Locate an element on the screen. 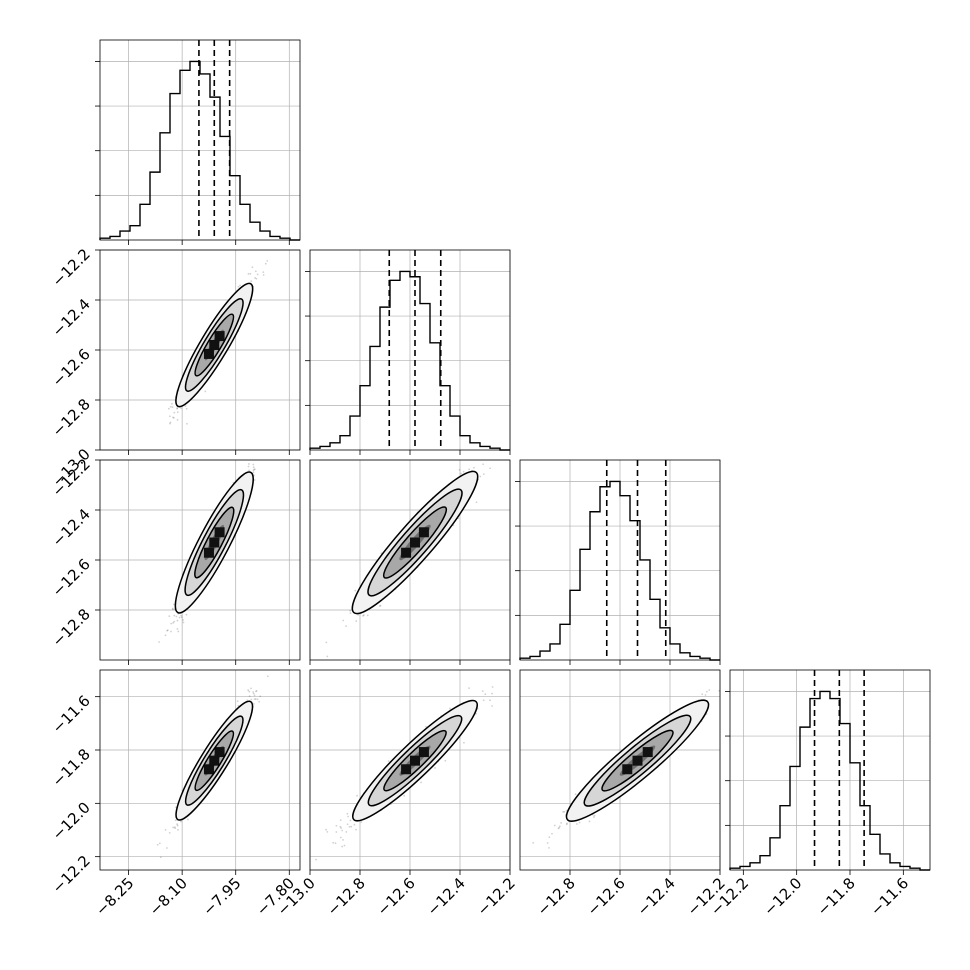  ytick-label: −12.8 is located at coordinates (71, 417).